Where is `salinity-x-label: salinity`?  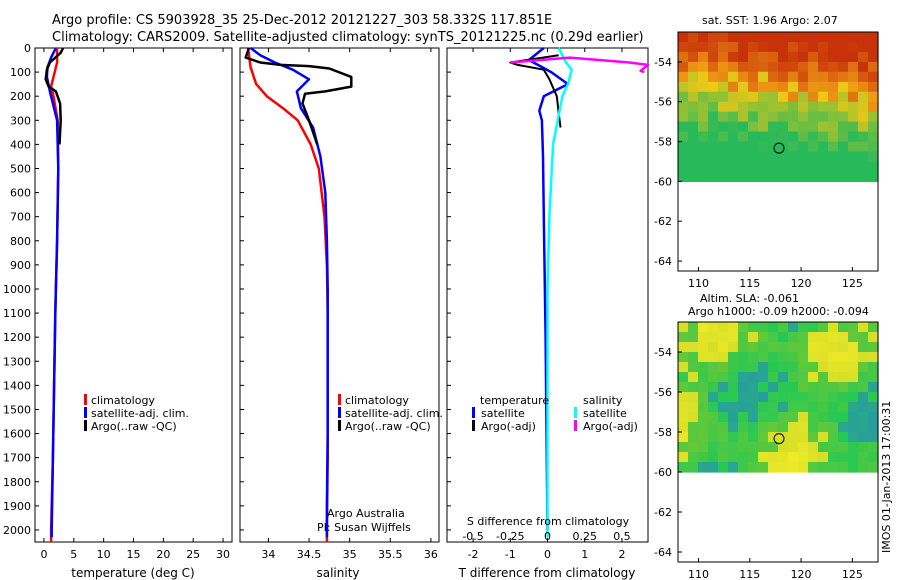
salinity-x-label: salinity is located at coordinates (337, 573).